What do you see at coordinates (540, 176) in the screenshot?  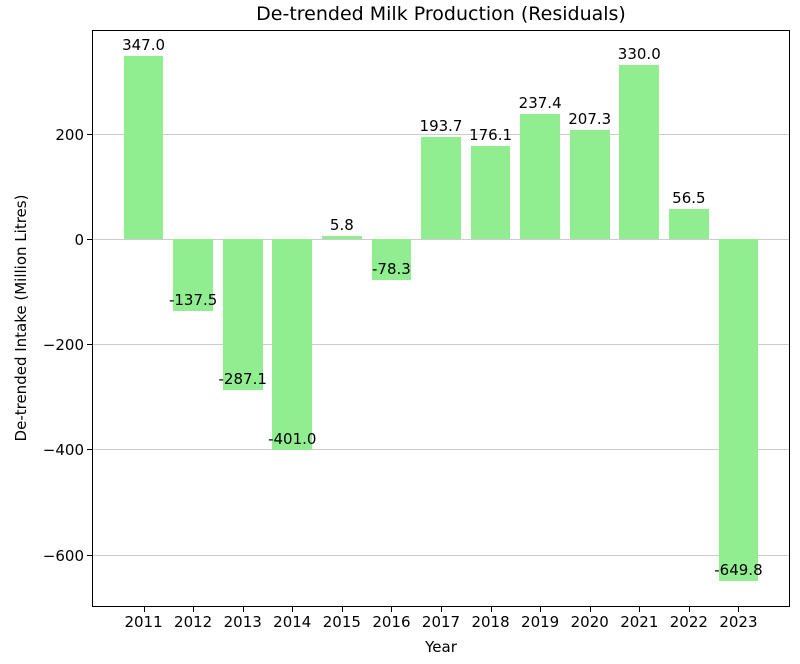 I see `bar-2019` at bounding box center [540, 176].